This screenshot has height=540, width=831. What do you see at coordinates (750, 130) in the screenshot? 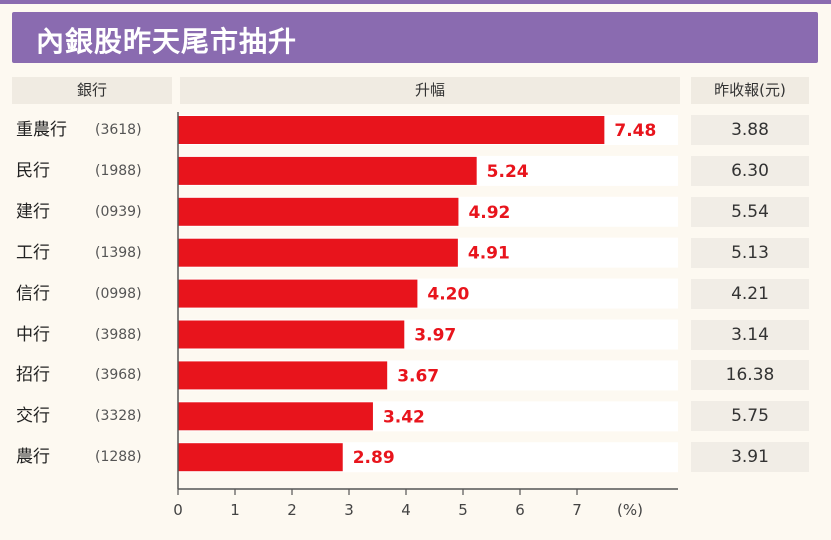
I see `close-price: 3.88` at bounding box center [750, 130].